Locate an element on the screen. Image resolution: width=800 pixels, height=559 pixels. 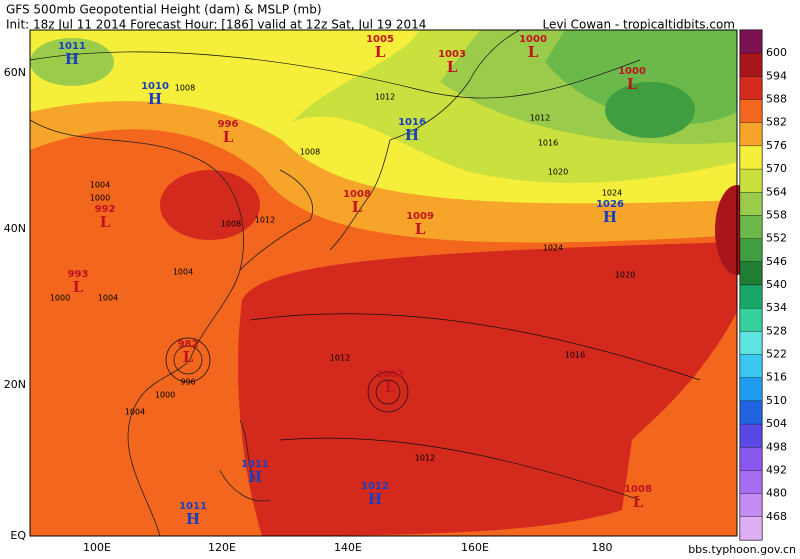
colorbar-label: 552 is located at coordinates (776, 238).